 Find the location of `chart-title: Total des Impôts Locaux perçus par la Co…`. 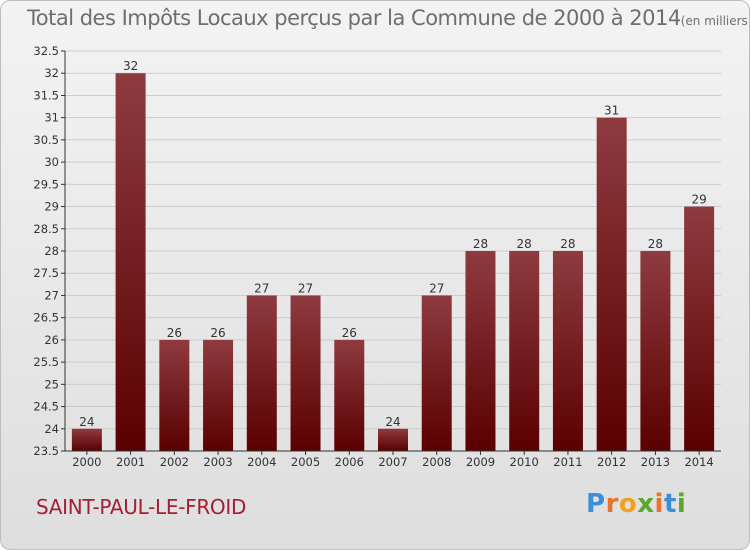

chart-title: Total des Impôts Locaux perçus par la Co… is located at coordinates (388, 18).